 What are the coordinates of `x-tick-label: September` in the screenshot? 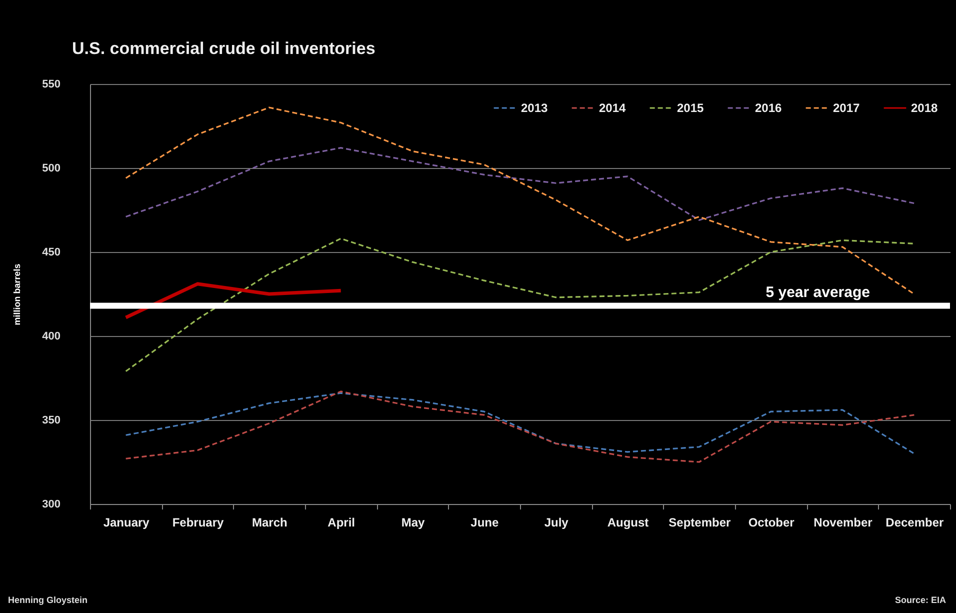 It's located at (700, 523).